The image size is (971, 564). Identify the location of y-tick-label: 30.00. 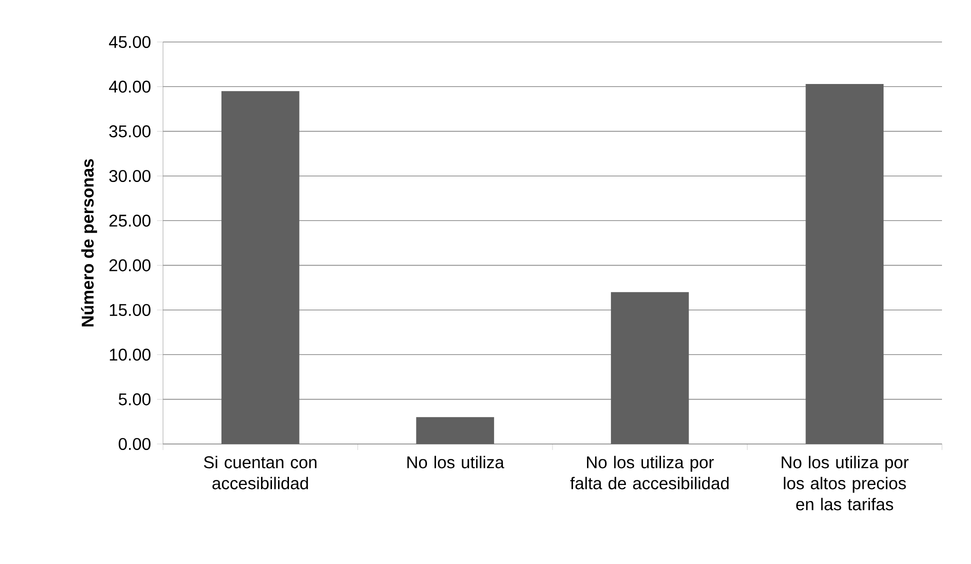
(129, 176).